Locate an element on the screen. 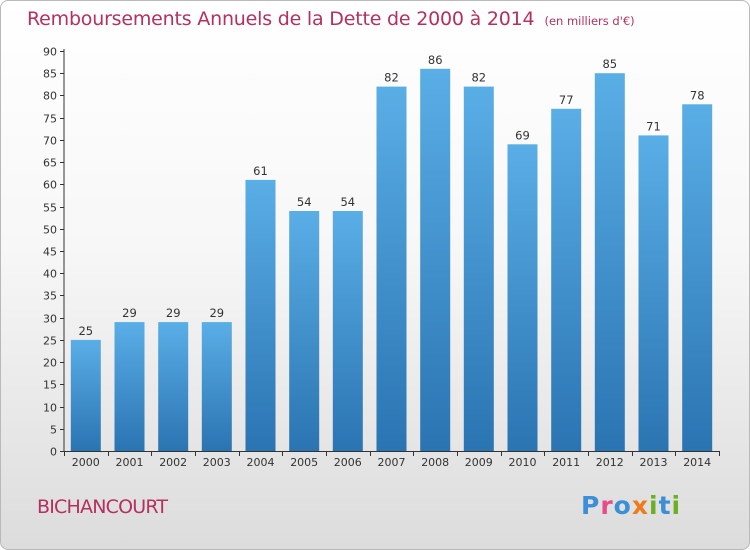 Image resolution: width=750 pixels, height=550 pixels. y-tick-label: 35 is located at coordinates (50, 296).